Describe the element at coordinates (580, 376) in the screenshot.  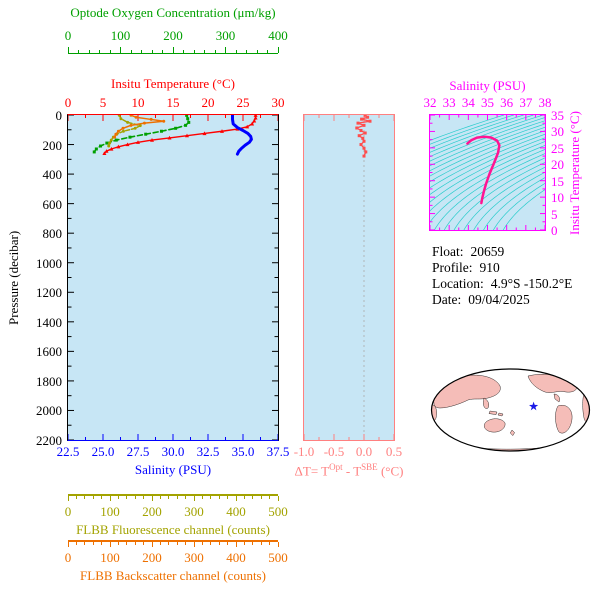
I see `land-greenland` at that location.